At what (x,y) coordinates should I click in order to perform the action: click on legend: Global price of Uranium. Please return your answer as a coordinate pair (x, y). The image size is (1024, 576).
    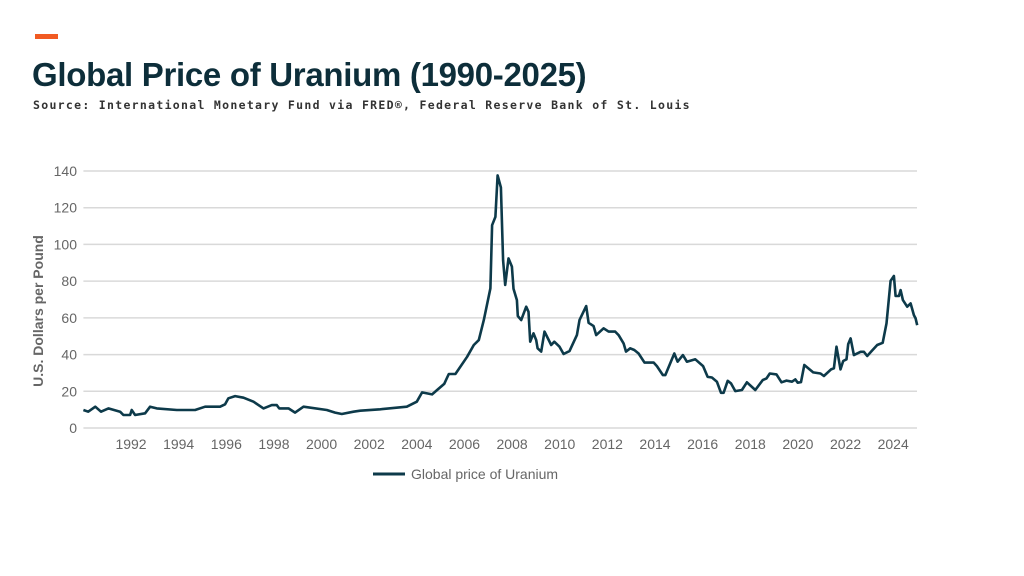
    Looking at the image, I should click on (465, 474).